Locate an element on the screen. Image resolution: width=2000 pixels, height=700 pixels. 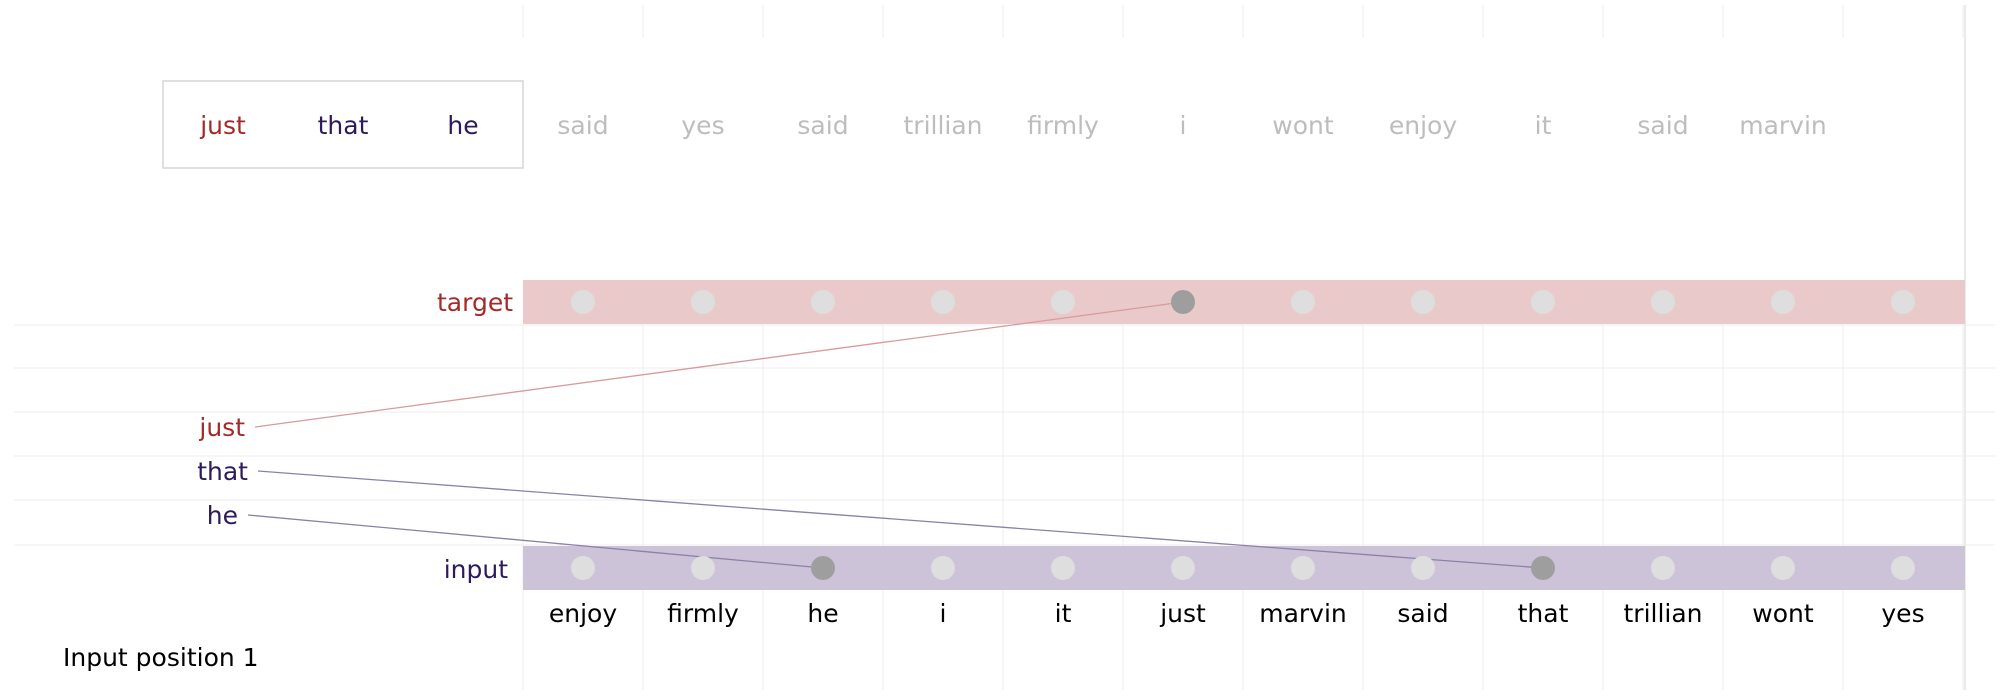
input-band is located at coordinates (1244, 568).